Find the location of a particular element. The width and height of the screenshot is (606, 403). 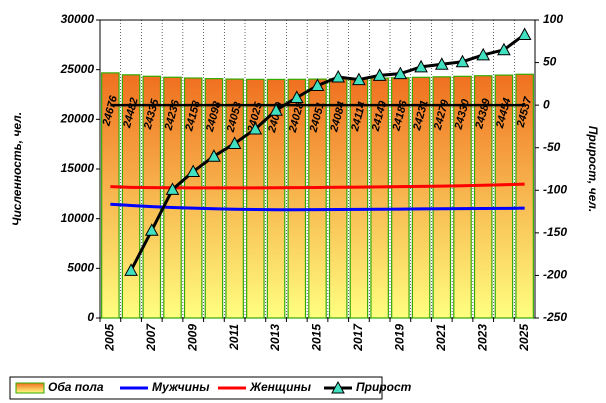

y-tick-label: 25000 is located at coordinates (77, 69).